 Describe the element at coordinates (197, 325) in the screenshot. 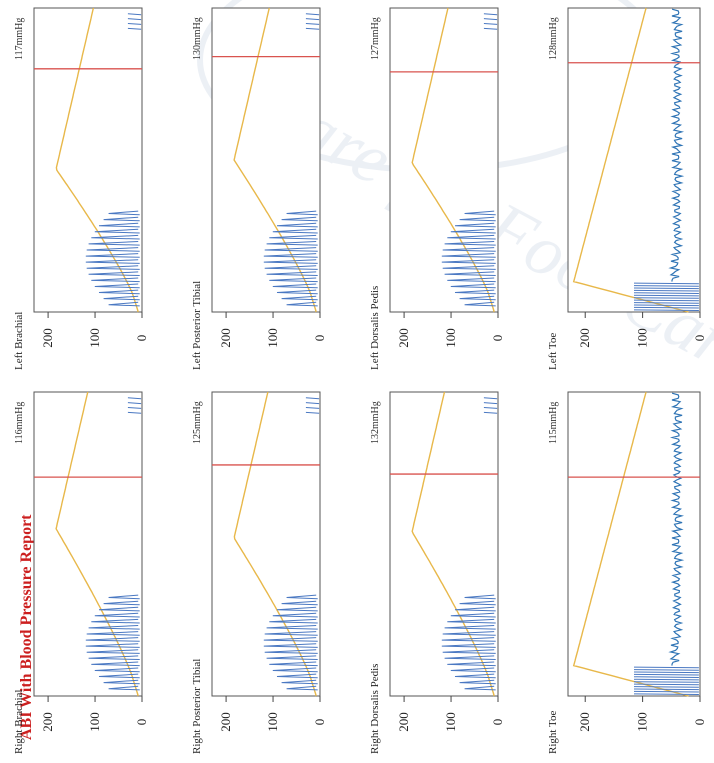

I see `panel-name: Left Posterior Tibial` at that location.